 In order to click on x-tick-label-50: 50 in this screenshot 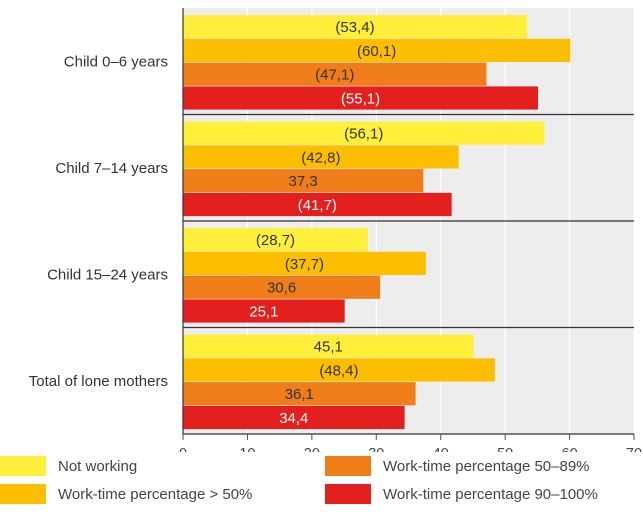, I will do `click(505, 449)`.